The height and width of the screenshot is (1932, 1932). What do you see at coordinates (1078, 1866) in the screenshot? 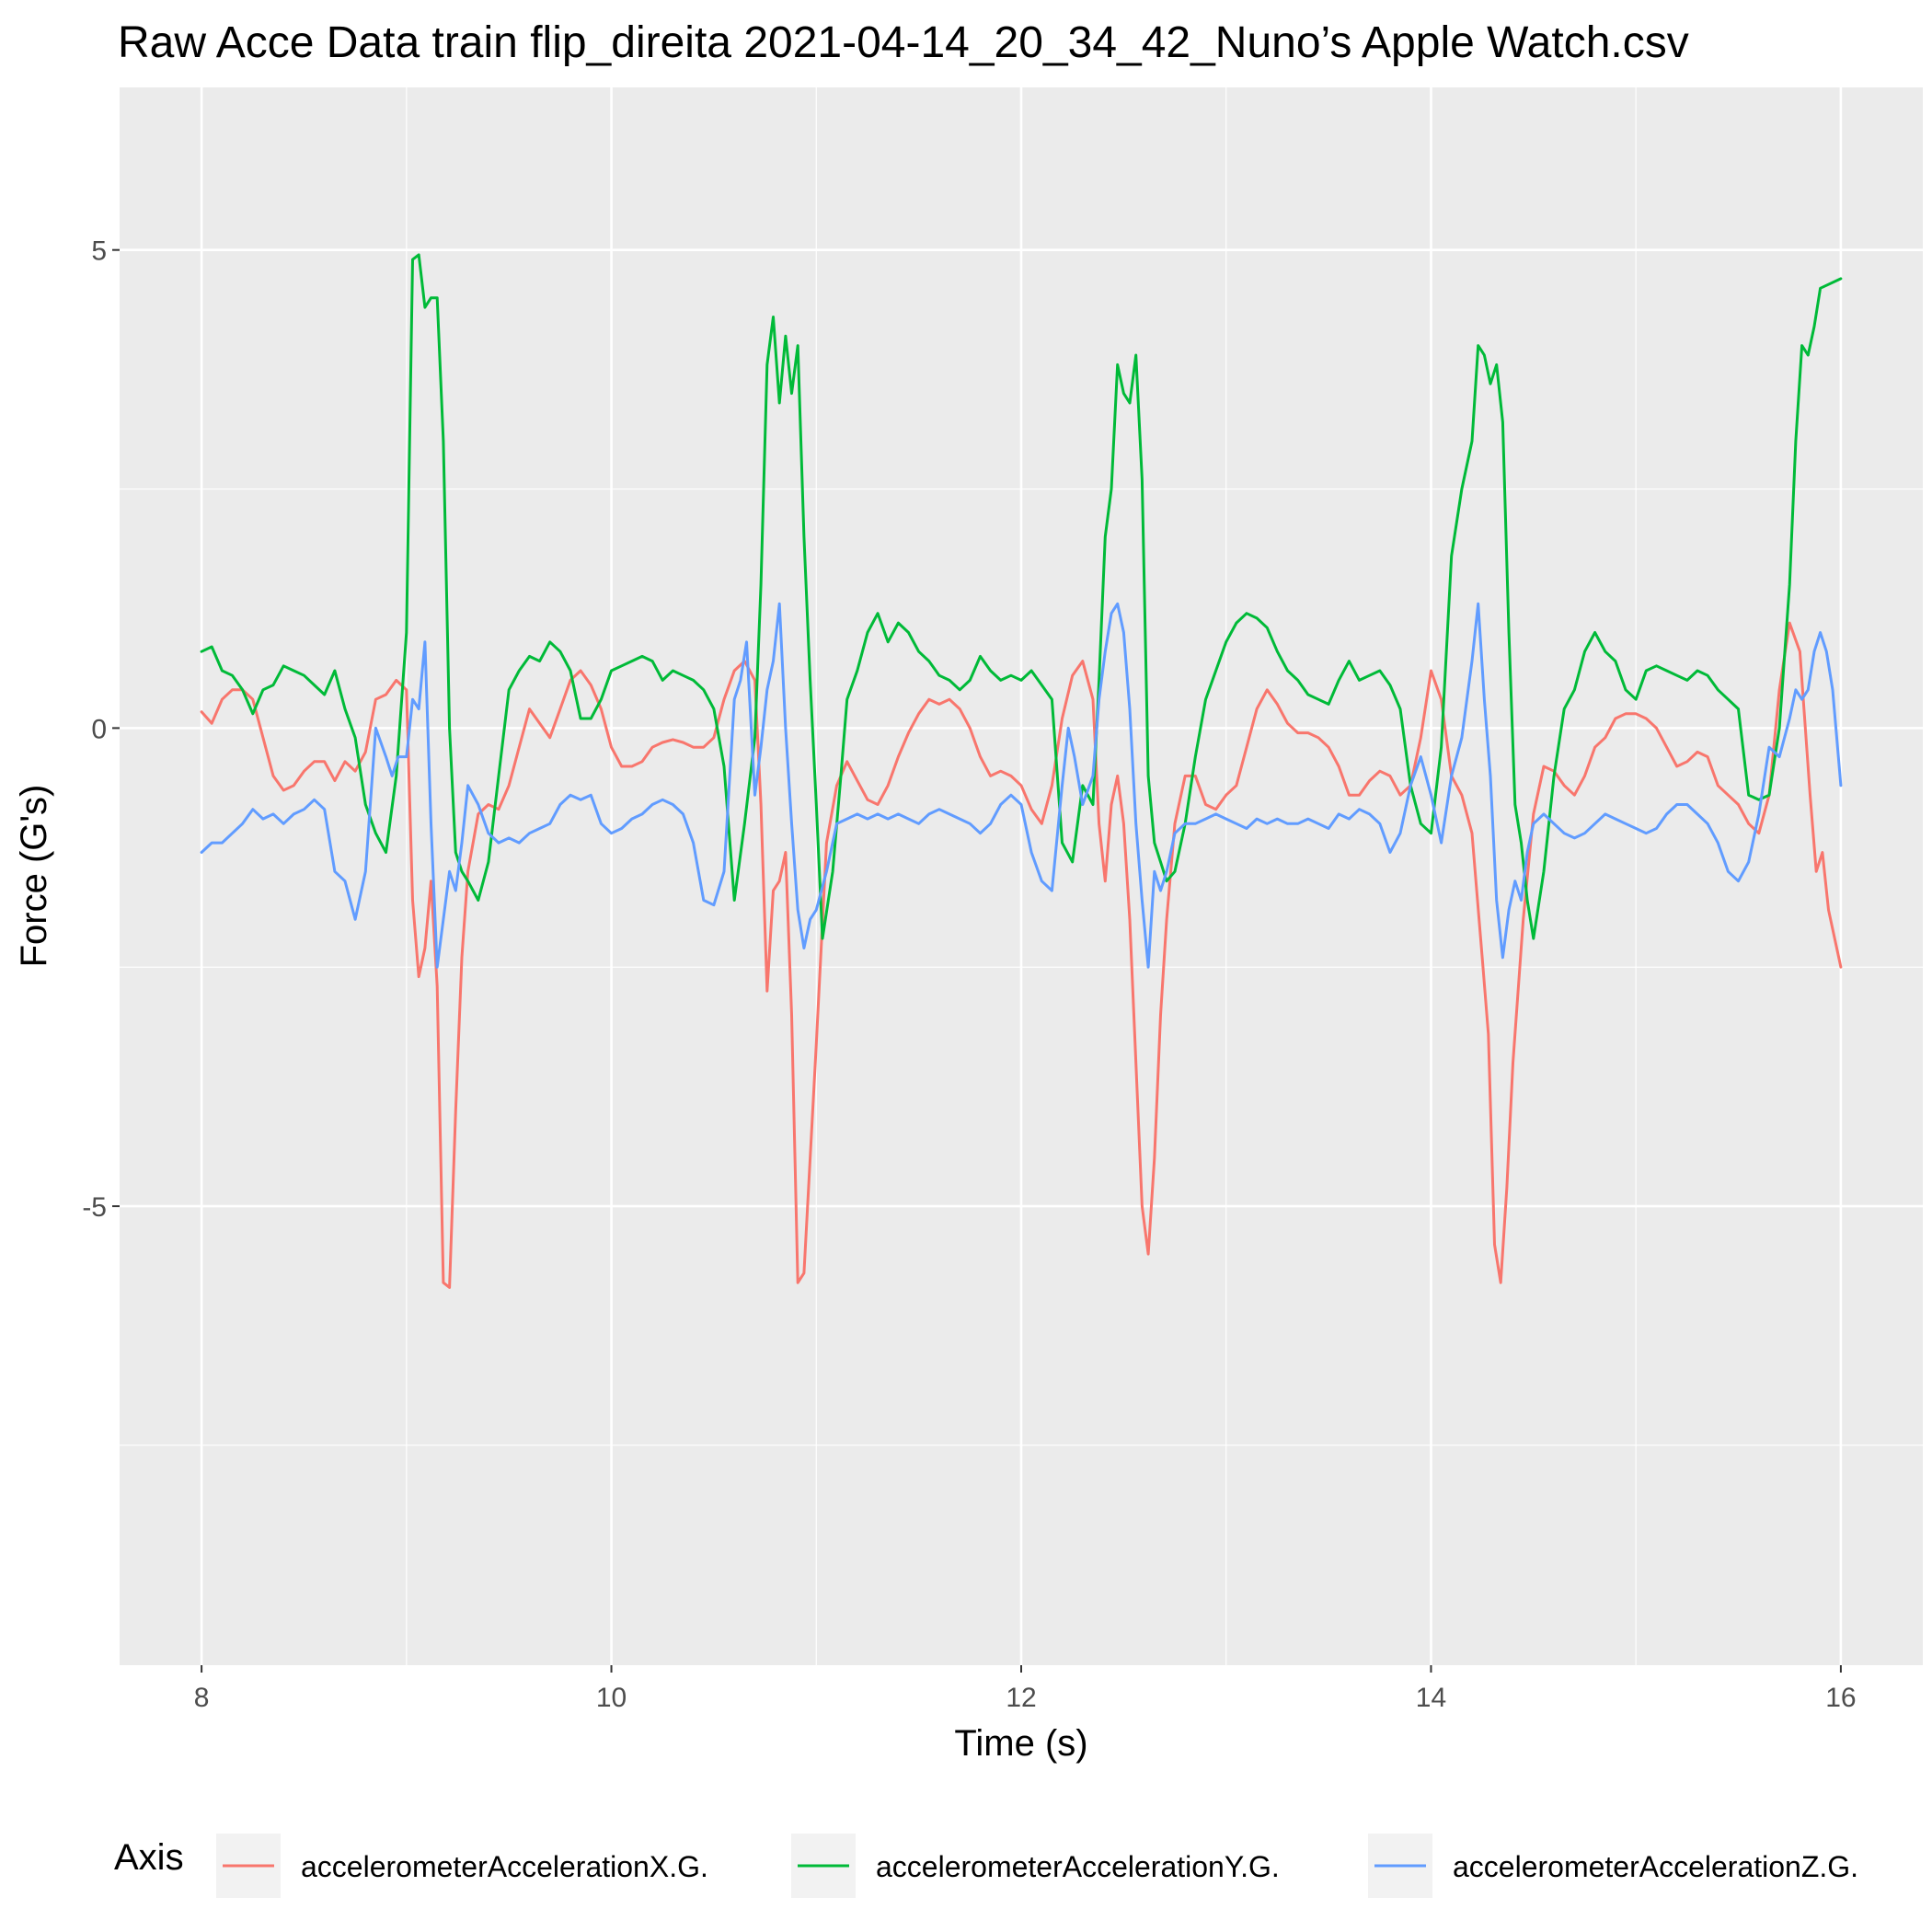
I see `legend-label: accelerometerAccelerationY.G.` at bounding box center [1078, 1866].